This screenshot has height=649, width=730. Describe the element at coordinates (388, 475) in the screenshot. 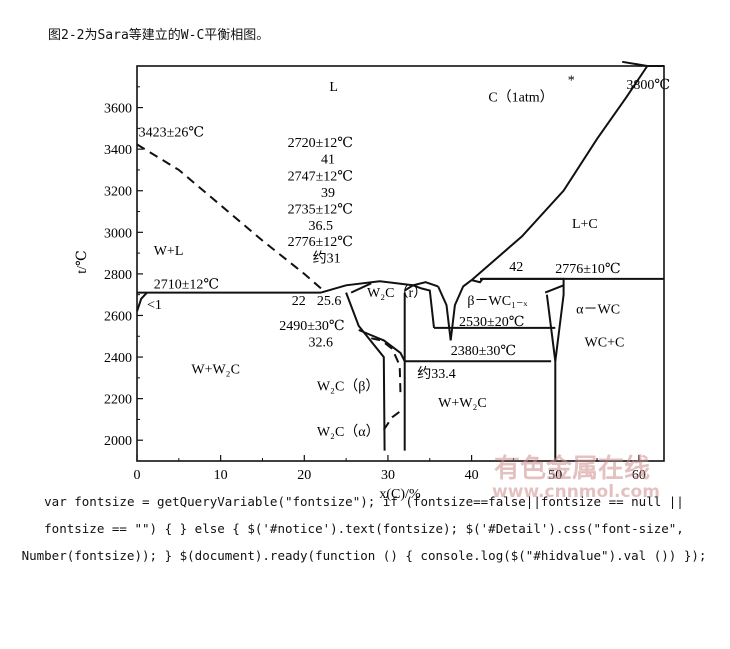

I see `x-tick-label: 30` at that location.